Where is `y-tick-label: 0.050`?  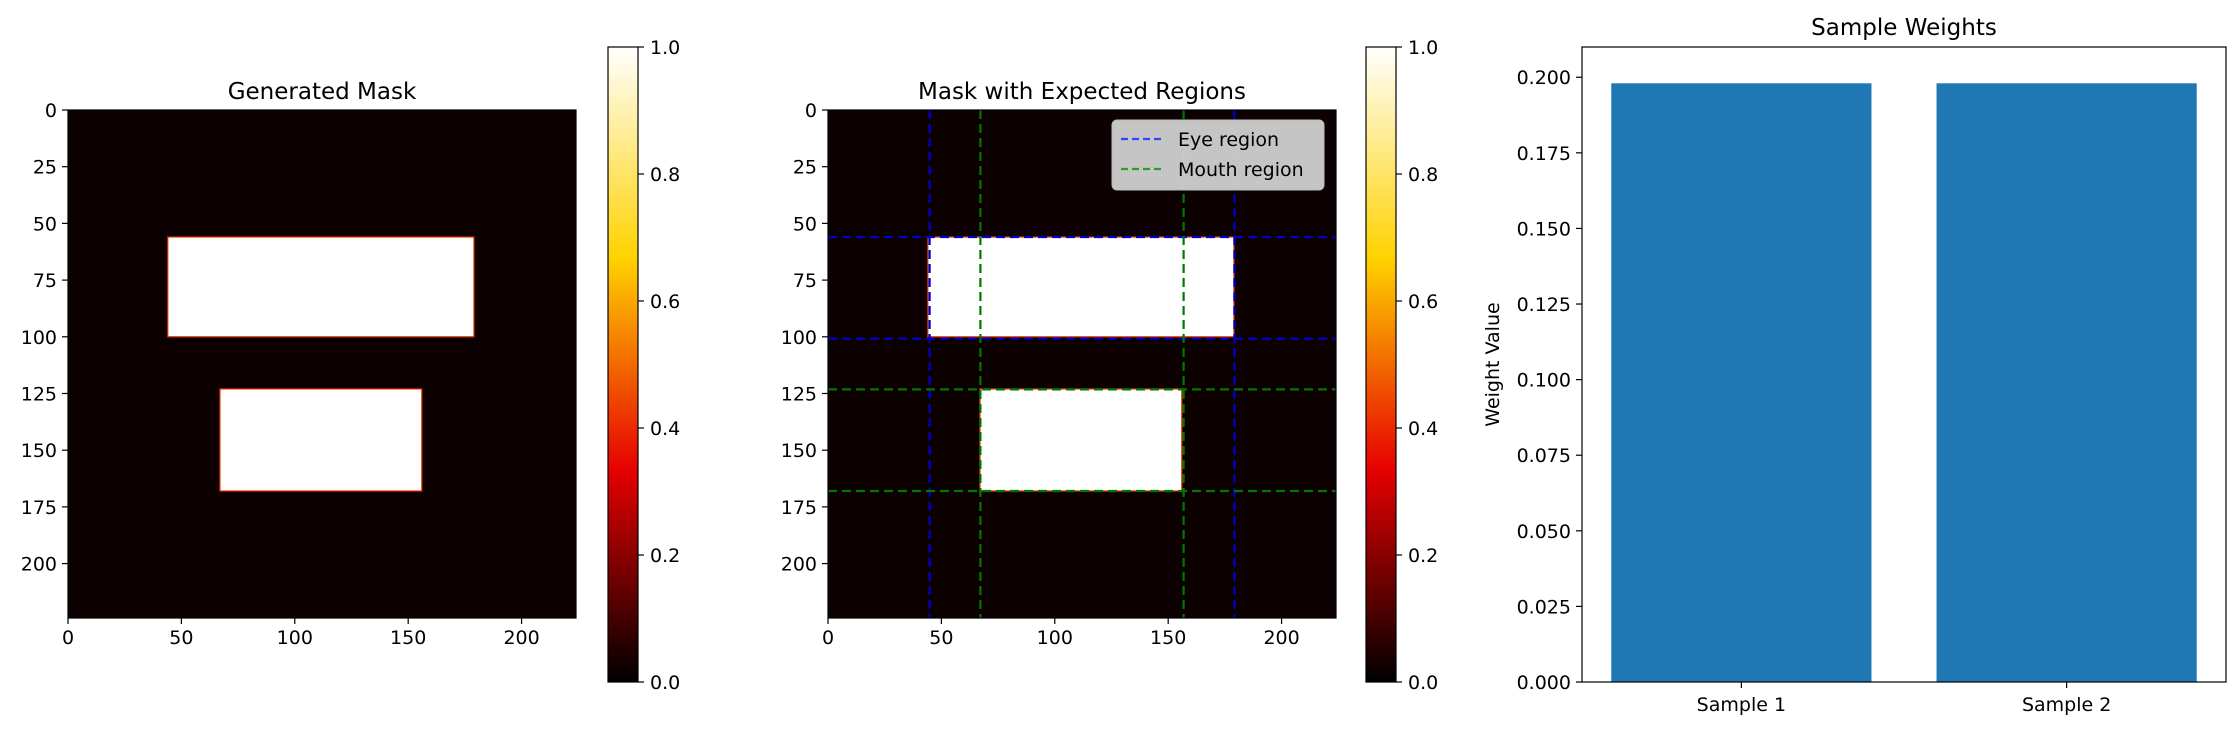 y-tick-label: 0.050 is located at coordinates (1544, 532).